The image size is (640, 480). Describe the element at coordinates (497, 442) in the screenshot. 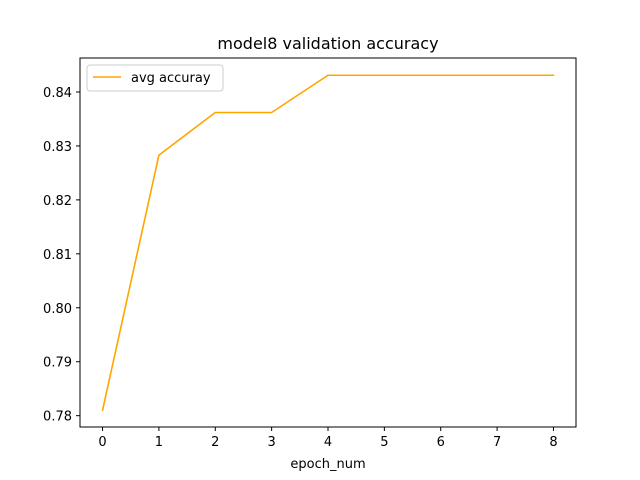

I see `x-tick-label: 7` at that location.